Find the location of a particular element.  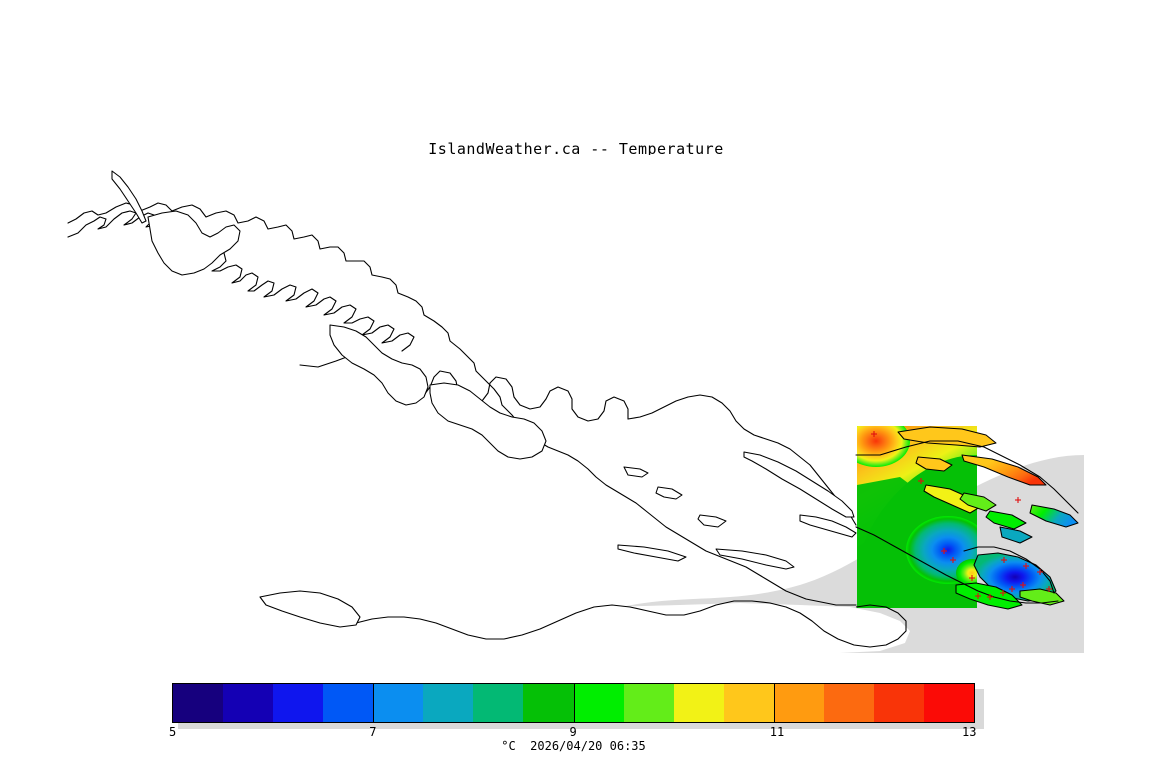

colorbar-caption: °C 2026/04/20 06:35 is located at coordinates (573, 746).